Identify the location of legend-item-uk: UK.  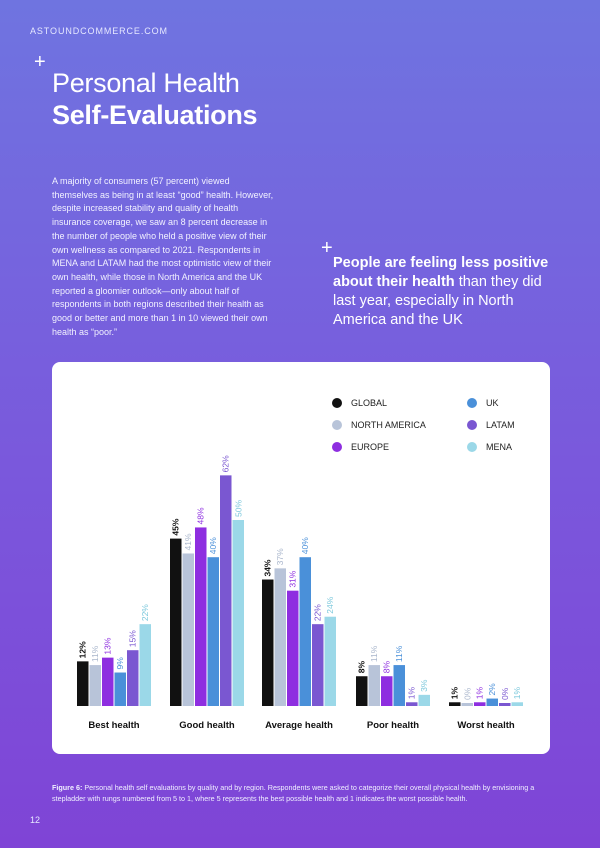
(483, 403).